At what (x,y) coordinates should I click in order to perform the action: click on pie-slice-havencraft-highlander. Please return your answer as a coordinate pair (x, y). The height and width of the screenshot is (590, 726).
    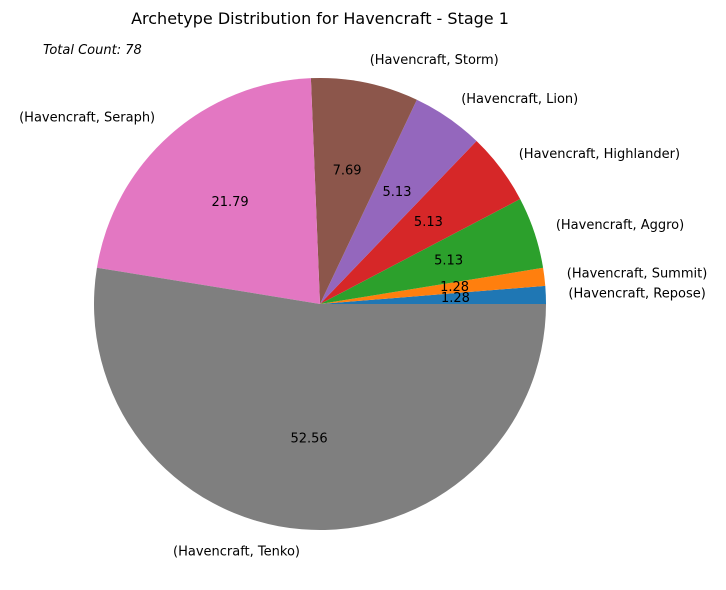
    Looking at the image, I should click on (420, 222).